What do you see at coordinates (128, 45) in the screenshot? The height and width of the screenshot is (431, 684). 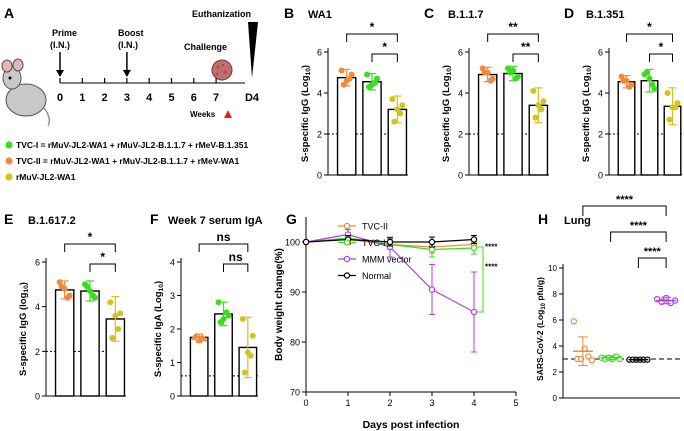 I see `boost-sub-label: (I.N.)` at bounding box center [128, 45].